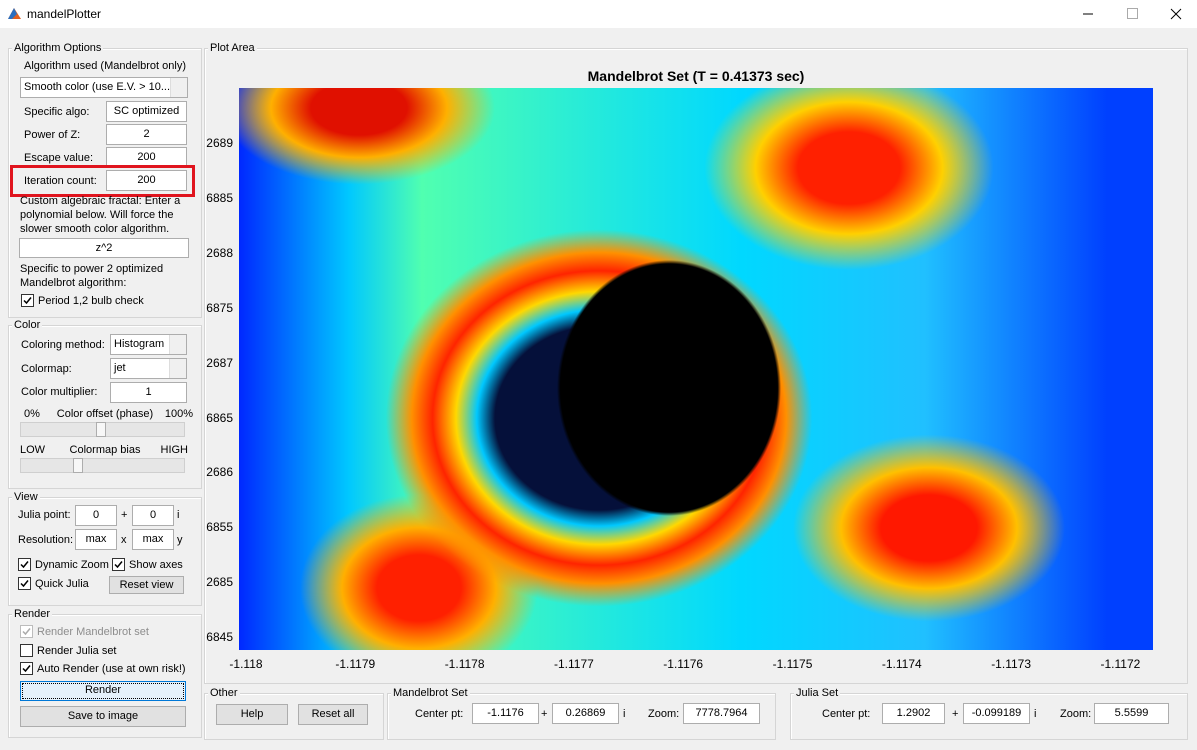 The width and height of the screenshot is (1197, 750). What do you see at coordinates (148, 392) in the screenshot?
I see `text-field: 1` at bounding box center [148, 392].